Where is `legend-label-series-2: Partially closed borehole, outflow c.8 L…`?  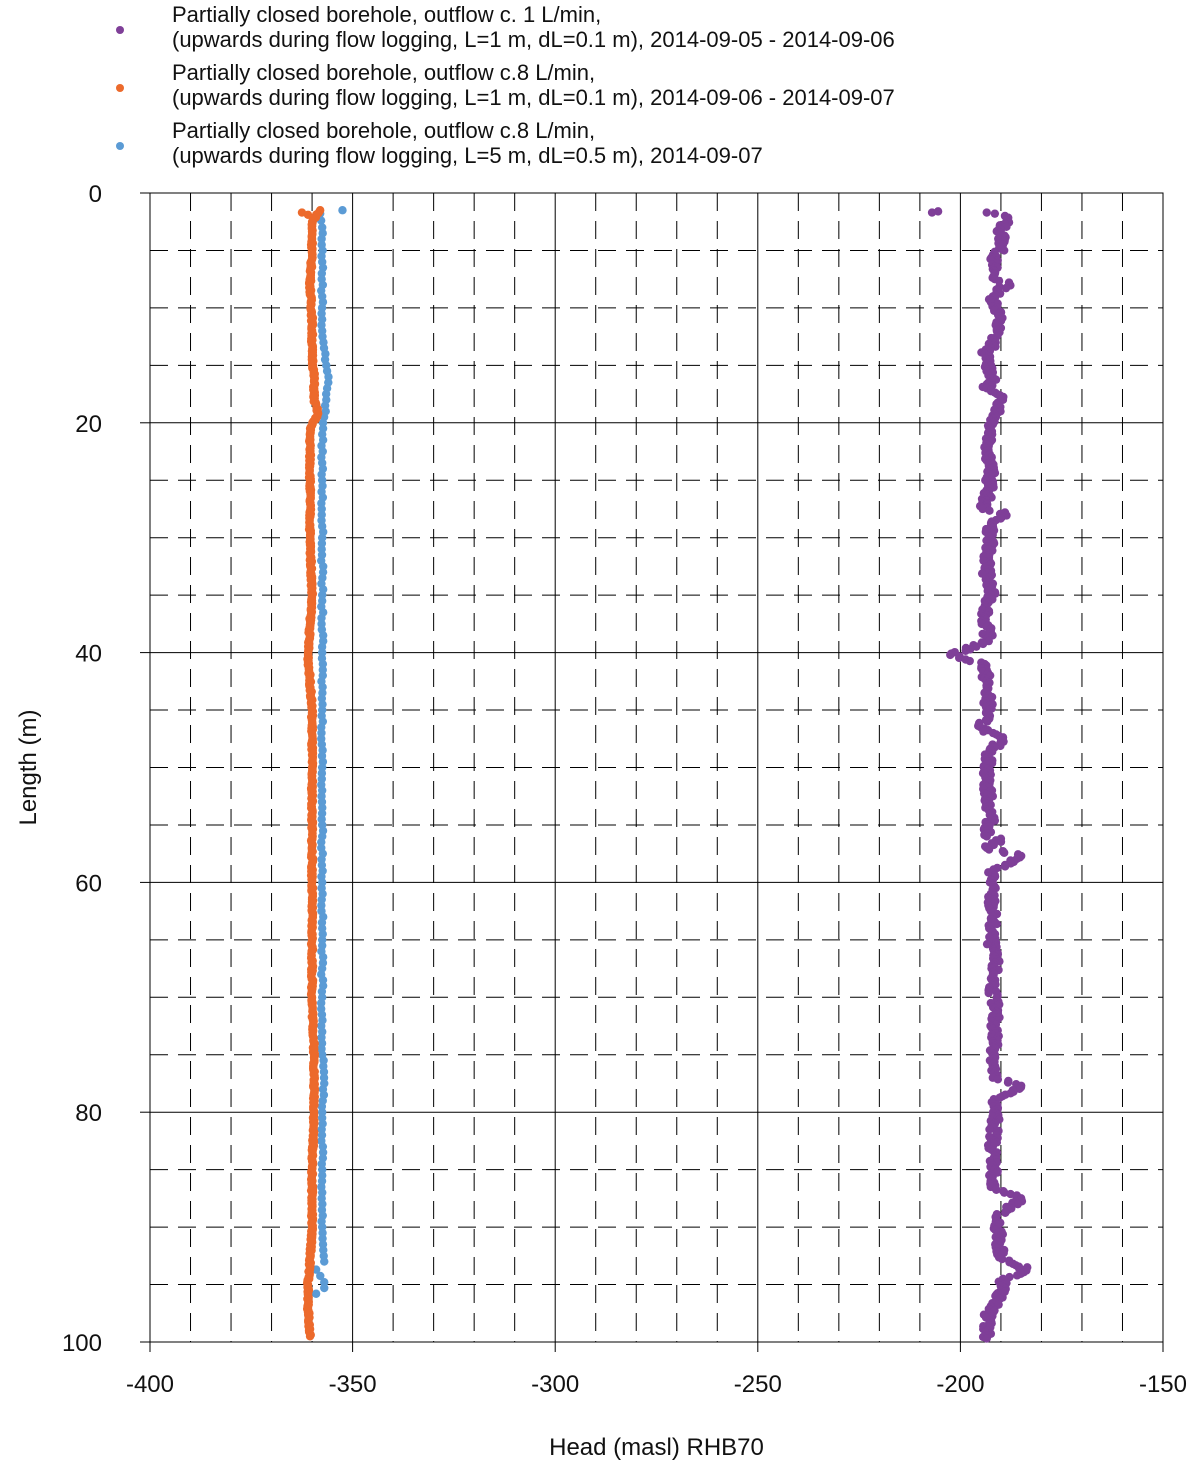
legend-label-series-2: Partially closed borehole, outflow c.8 L… is located at coordinates (533, 85).